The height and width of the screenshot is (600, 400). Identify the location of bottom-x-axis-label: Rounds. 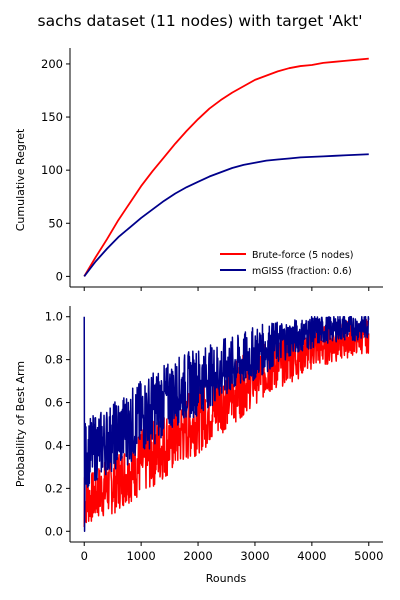
(226, 578).